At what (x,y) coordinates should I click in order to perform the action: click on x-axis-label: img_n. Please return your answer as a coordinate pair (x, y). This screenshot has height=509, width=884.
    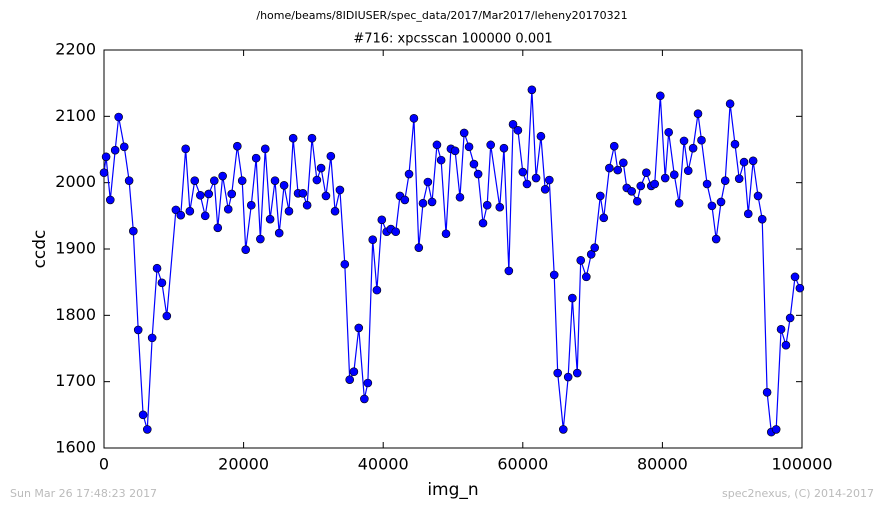
    Looking at the image, I should click on (452, 490).